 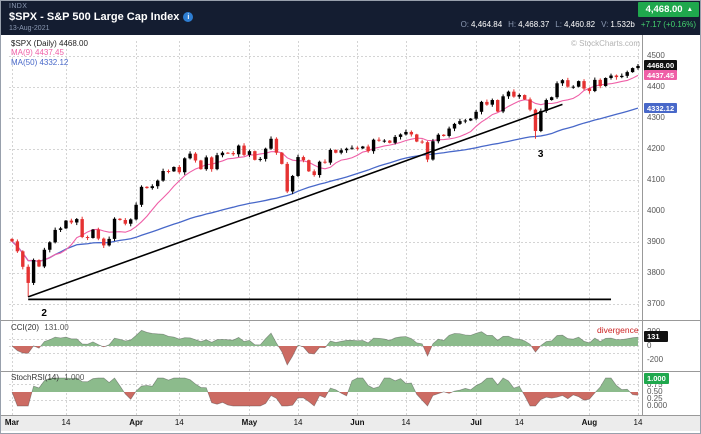 I want to click on x-axis-tick: Jul, so click(x=476, y=422).